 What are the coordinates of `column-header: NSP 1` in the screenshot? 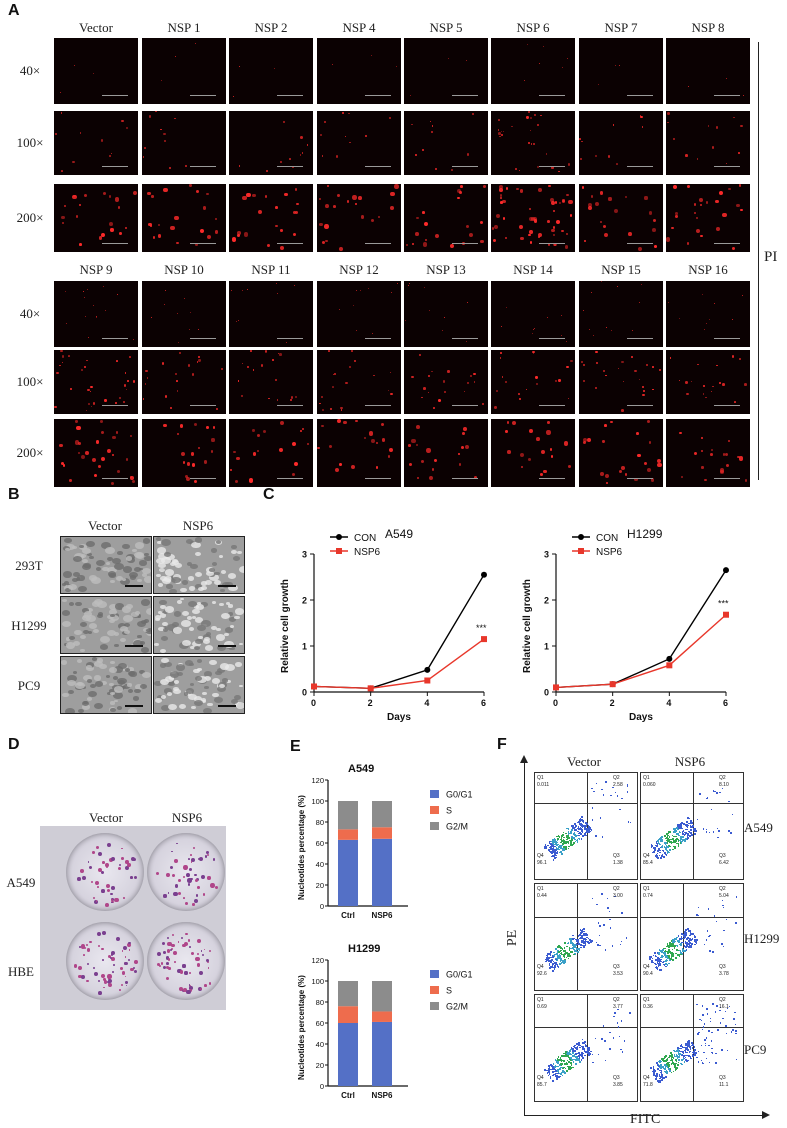 It's located at (184, 27).